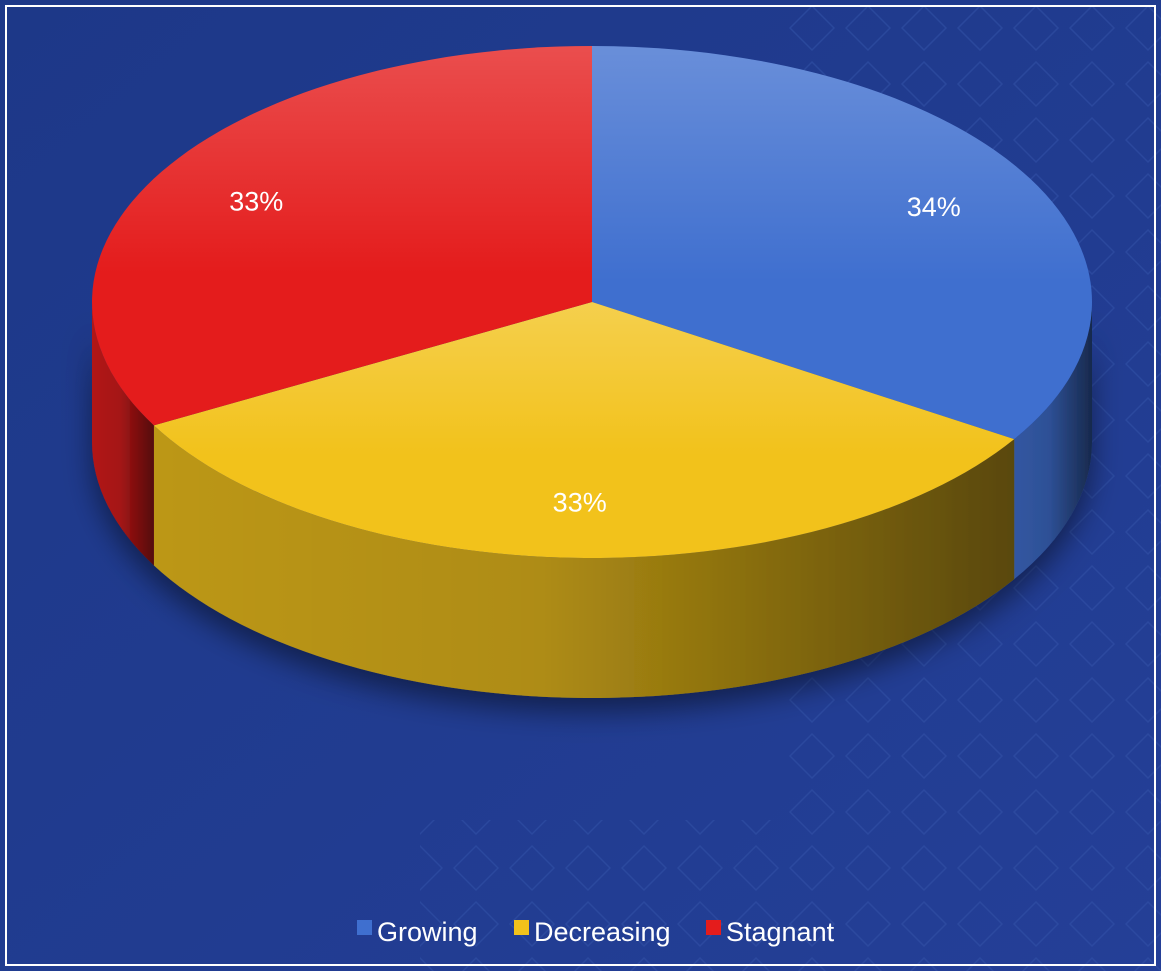 The width and height of the screenshot is (1161, 971). What do you see at coordinates (713, 927) in the screenshot?
I see `legend-swatch-stagnant` at bounding box center [713, 927].